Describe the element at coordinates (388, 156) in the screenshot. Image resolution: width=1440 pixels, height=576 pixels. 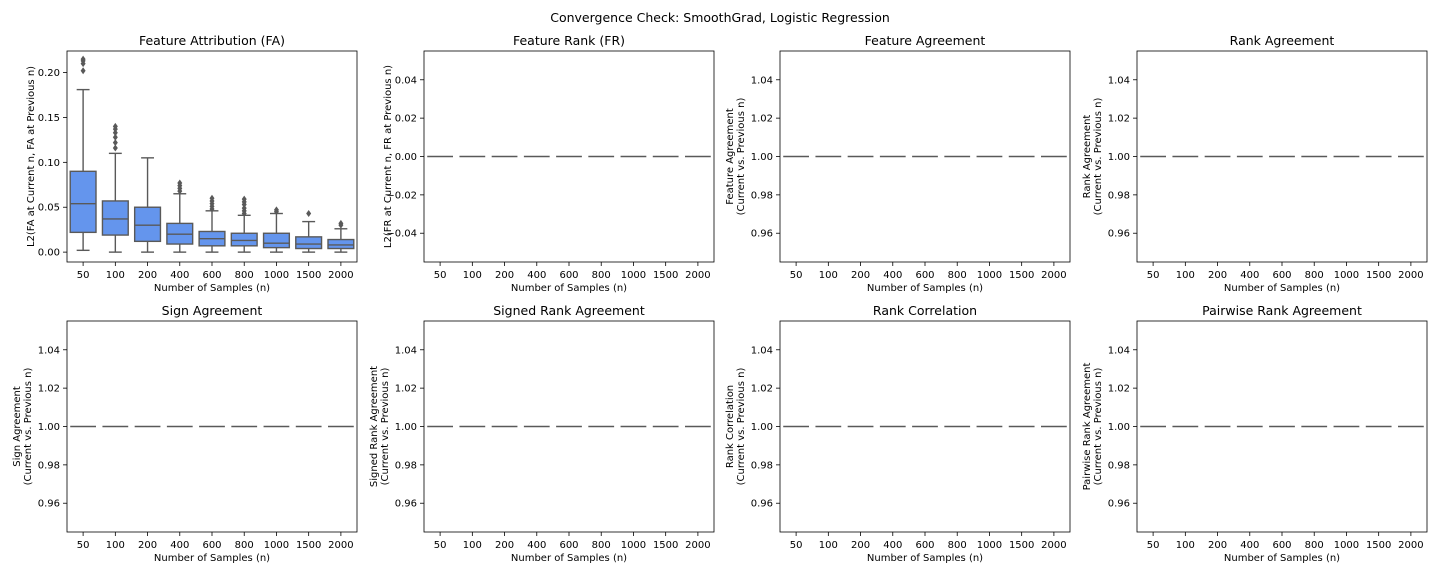
I see `y-axis-label: L2(FR at Current n, FR at Previous n)` at that location.